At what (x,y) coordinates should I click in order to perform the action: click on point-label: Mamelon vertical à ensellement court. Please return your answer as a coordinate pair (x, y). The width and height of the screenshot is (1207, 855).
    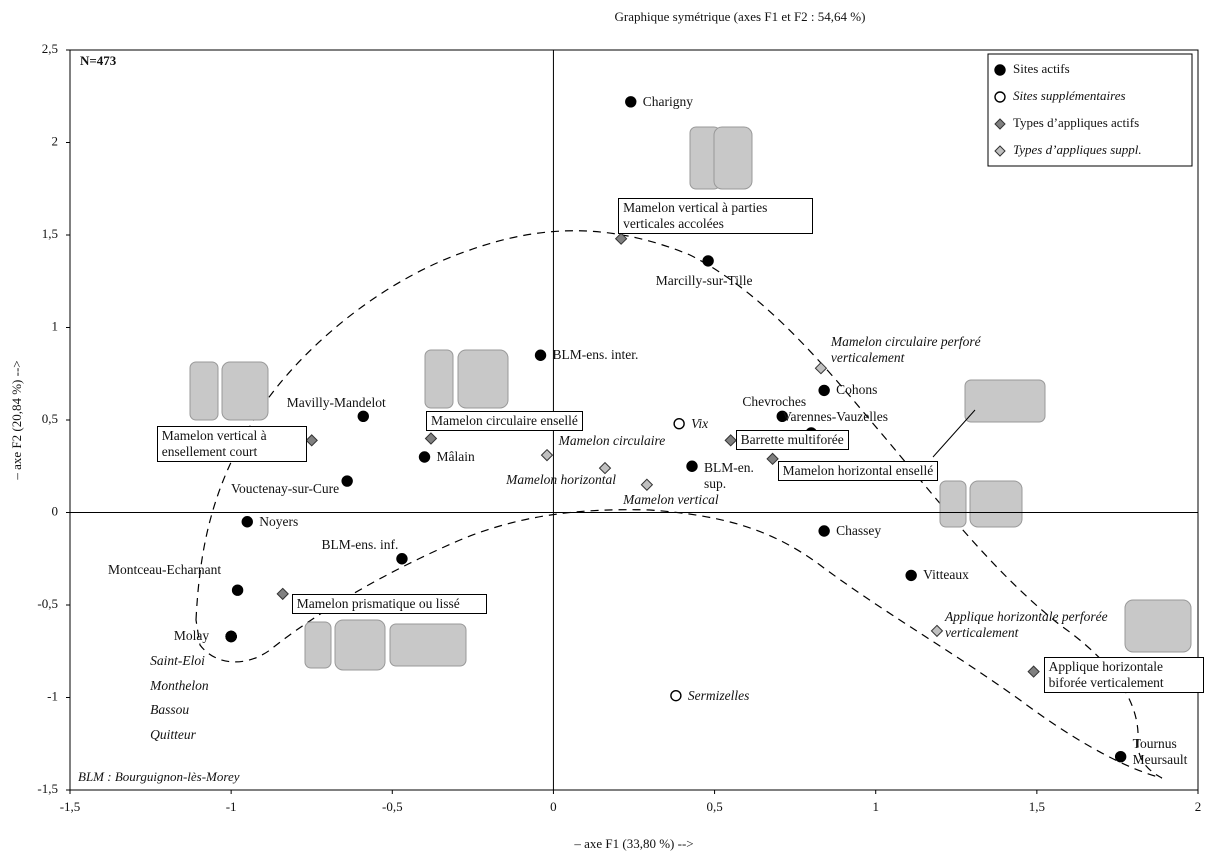
    Looking at the image, I should click on (231, 444).